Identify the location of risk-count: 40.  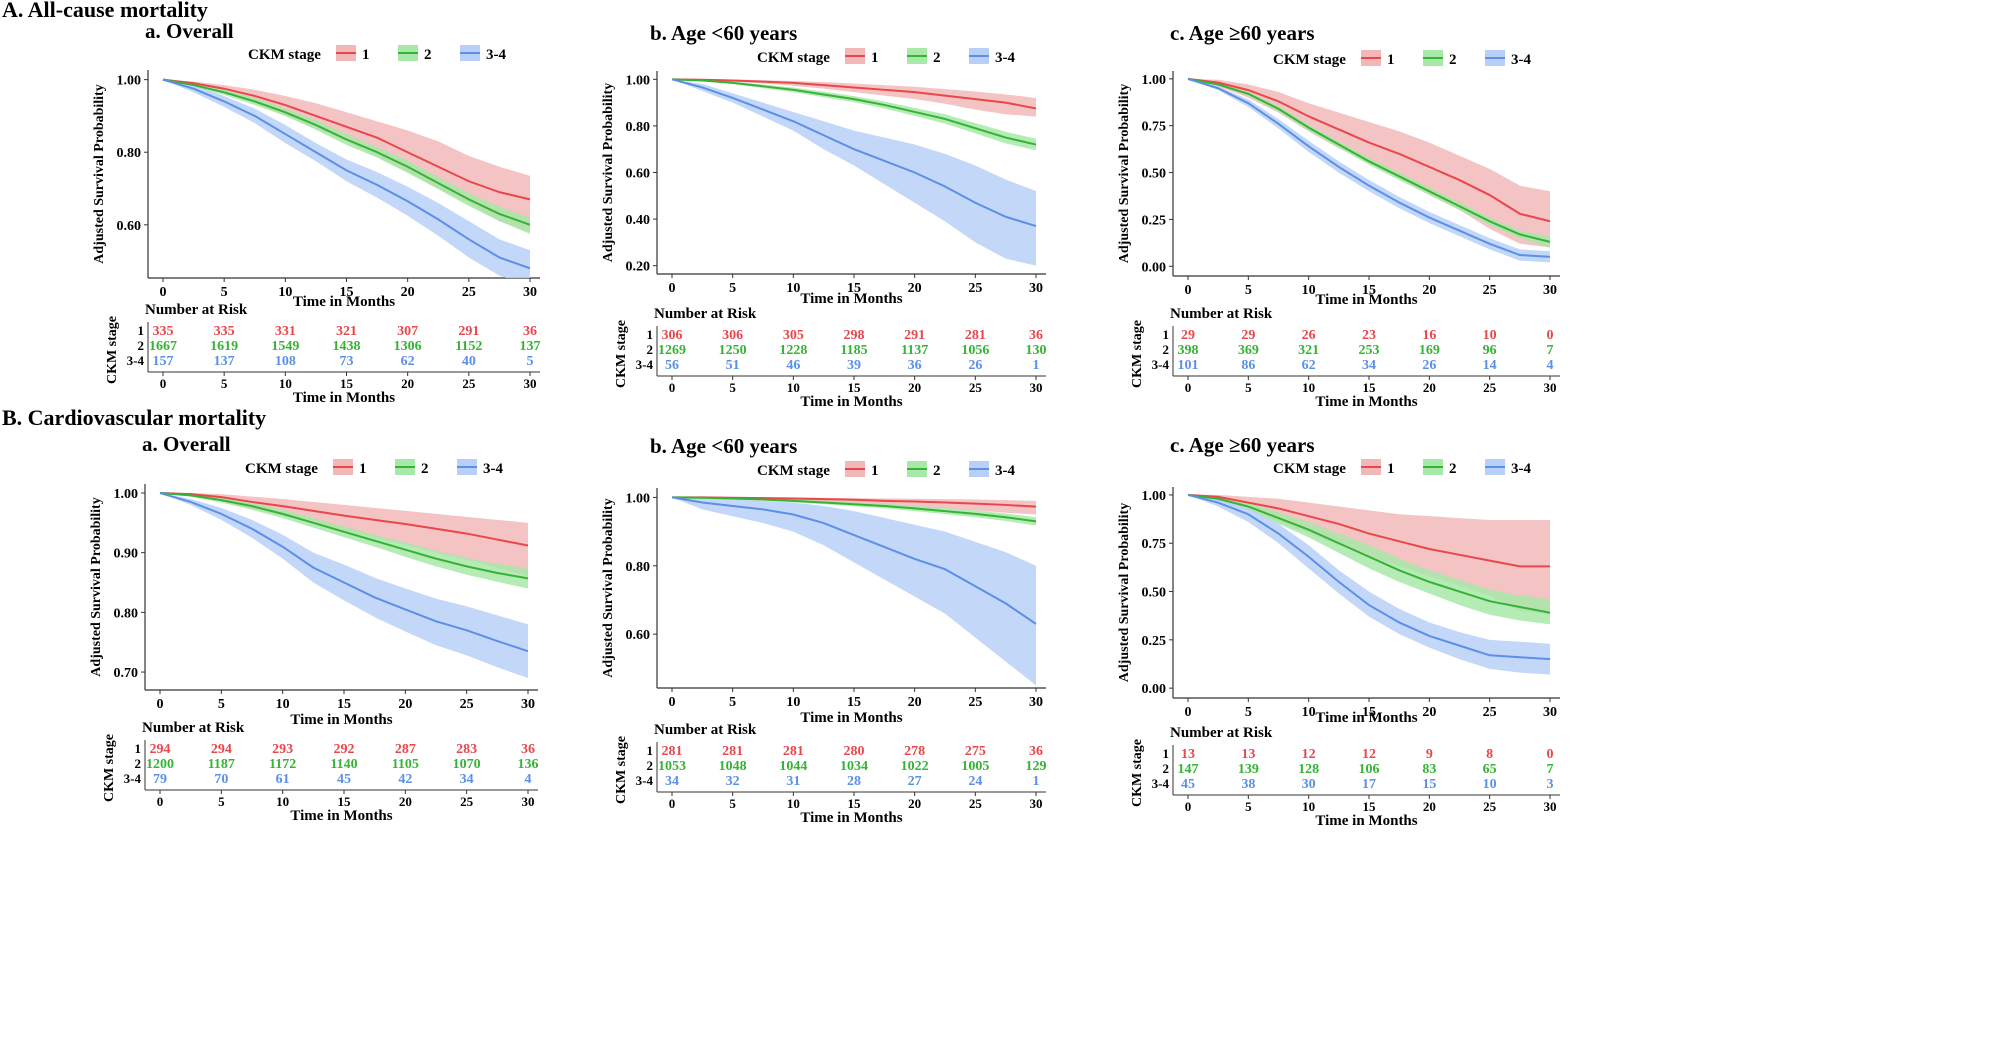
(469, 361).